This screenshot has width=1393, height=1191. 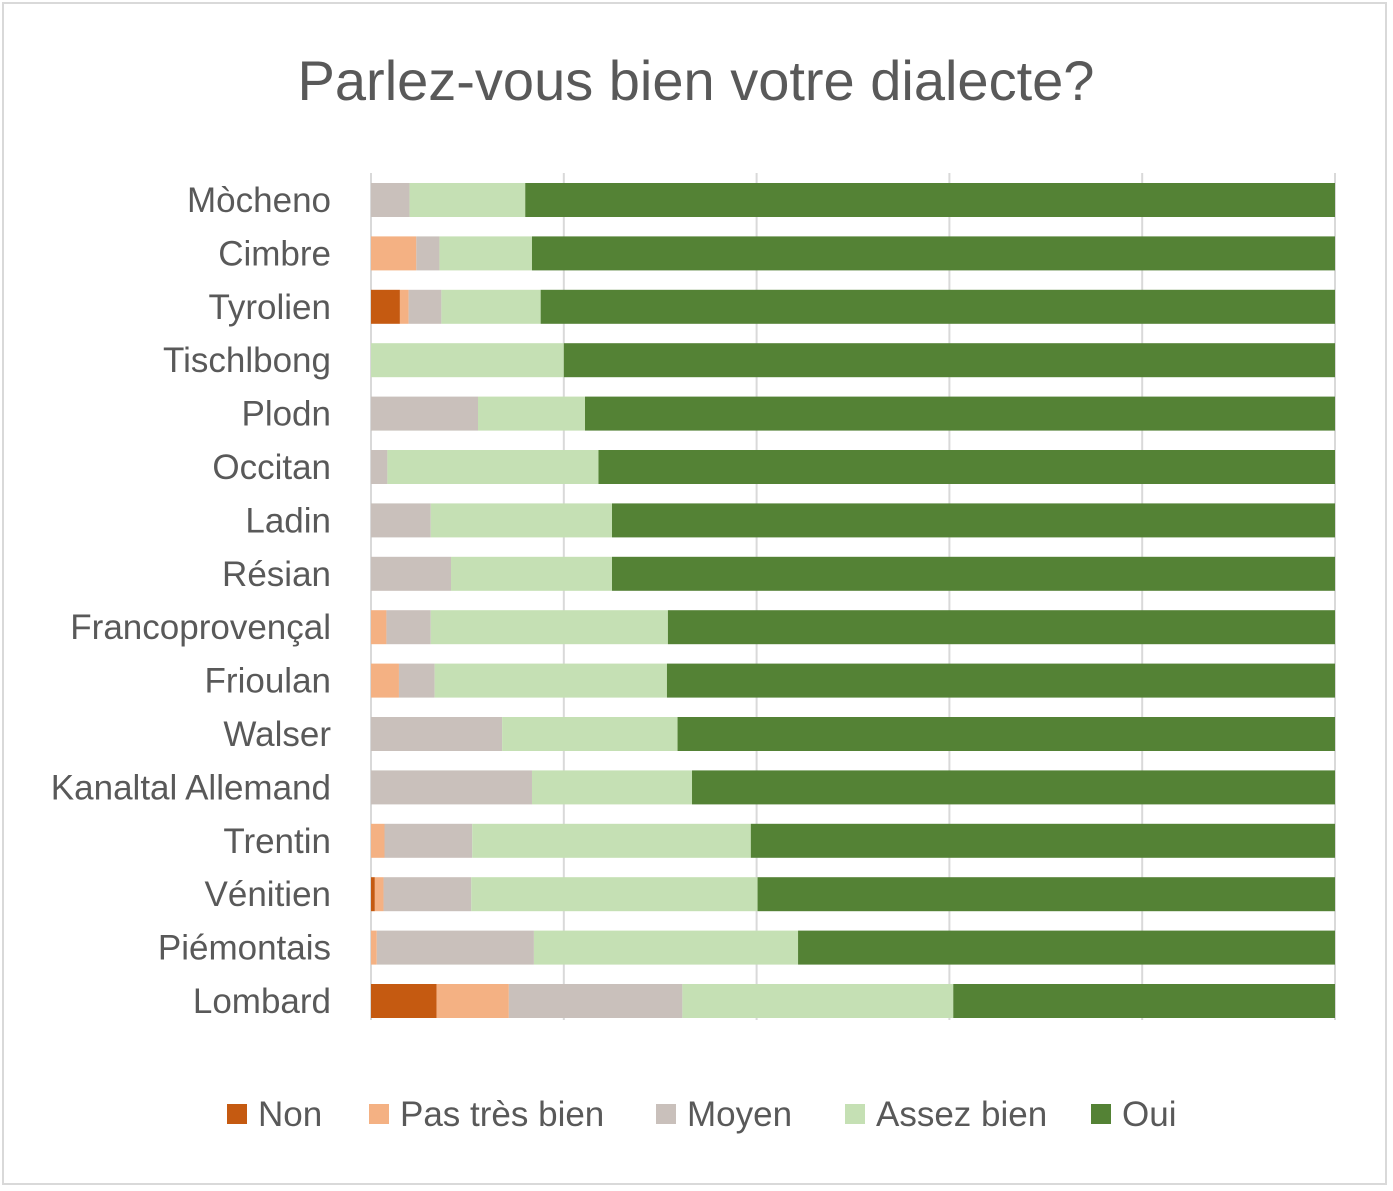 What do you see at coordinates (277, 841) in the screenshot?
I see `category-label-trentin: Trentin` at bounding box center [277, 841].